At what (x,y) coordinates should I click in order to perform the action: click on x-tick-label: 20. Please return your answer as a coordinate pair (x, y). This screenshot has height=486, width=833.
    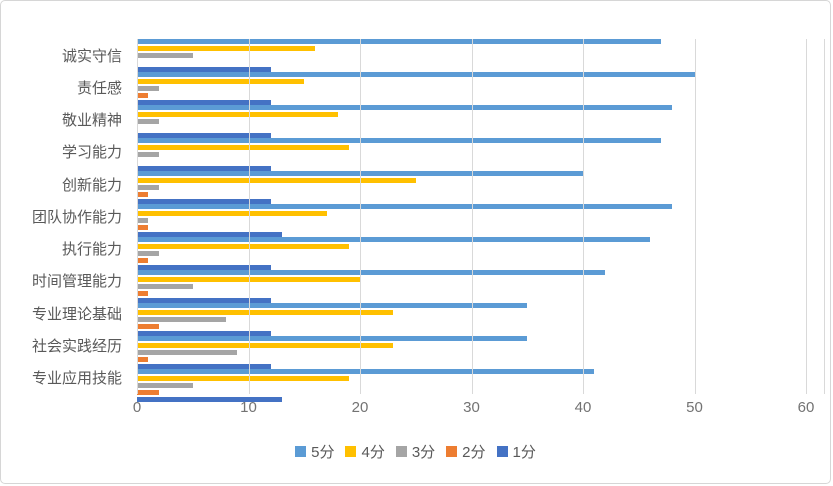
    Looking at the image, I should click on (360, 407).